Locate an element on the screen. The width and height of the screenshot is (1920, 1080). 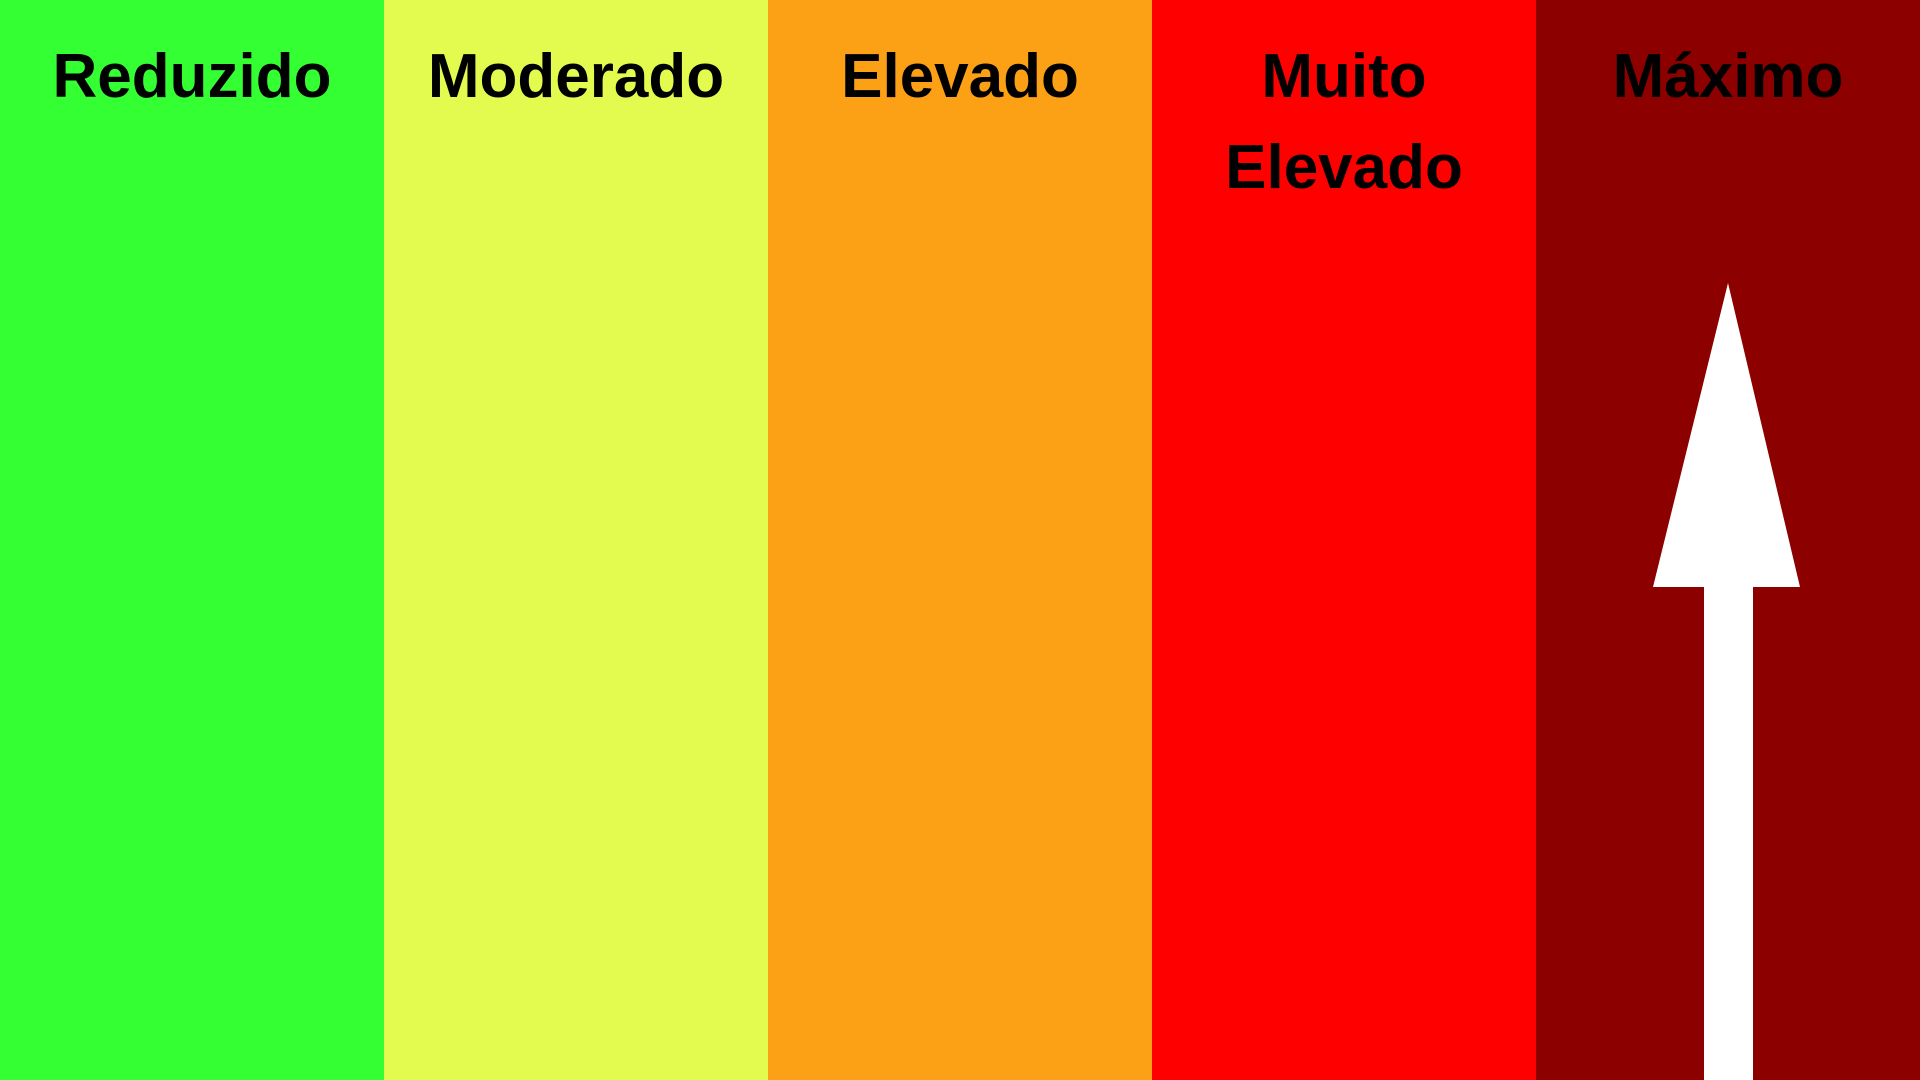
risk-band-label: Elevado is located at coordinates (960, 76).